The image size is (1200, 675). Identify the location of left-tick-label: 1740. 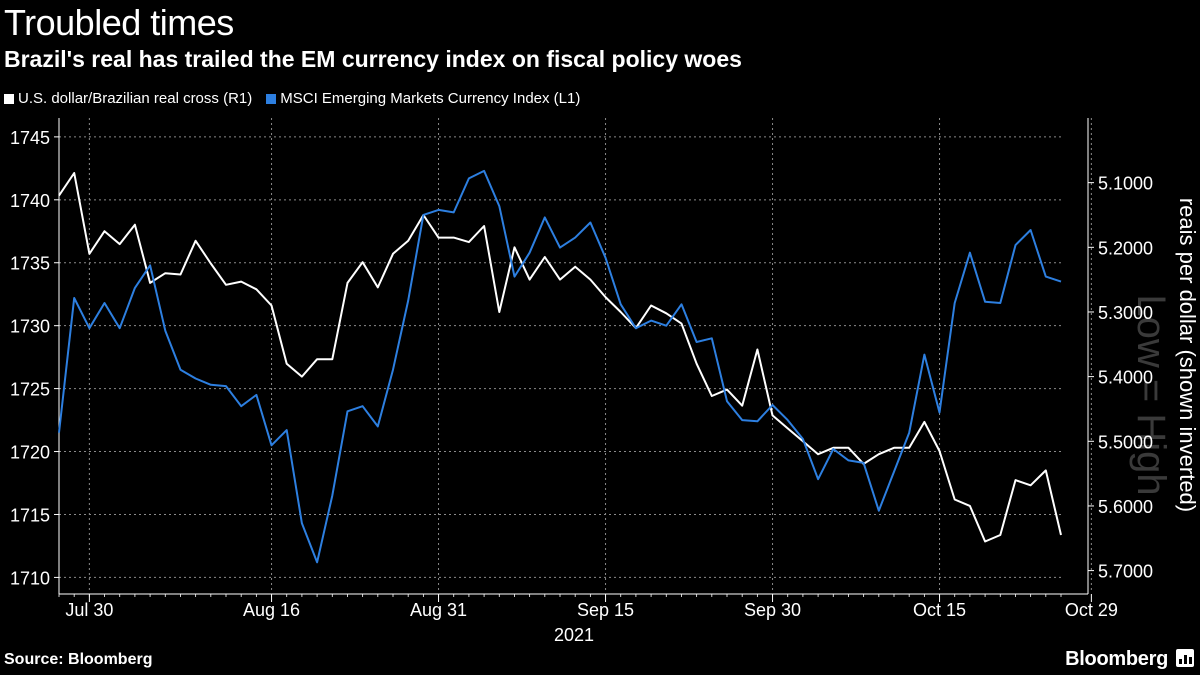
(30, 201).